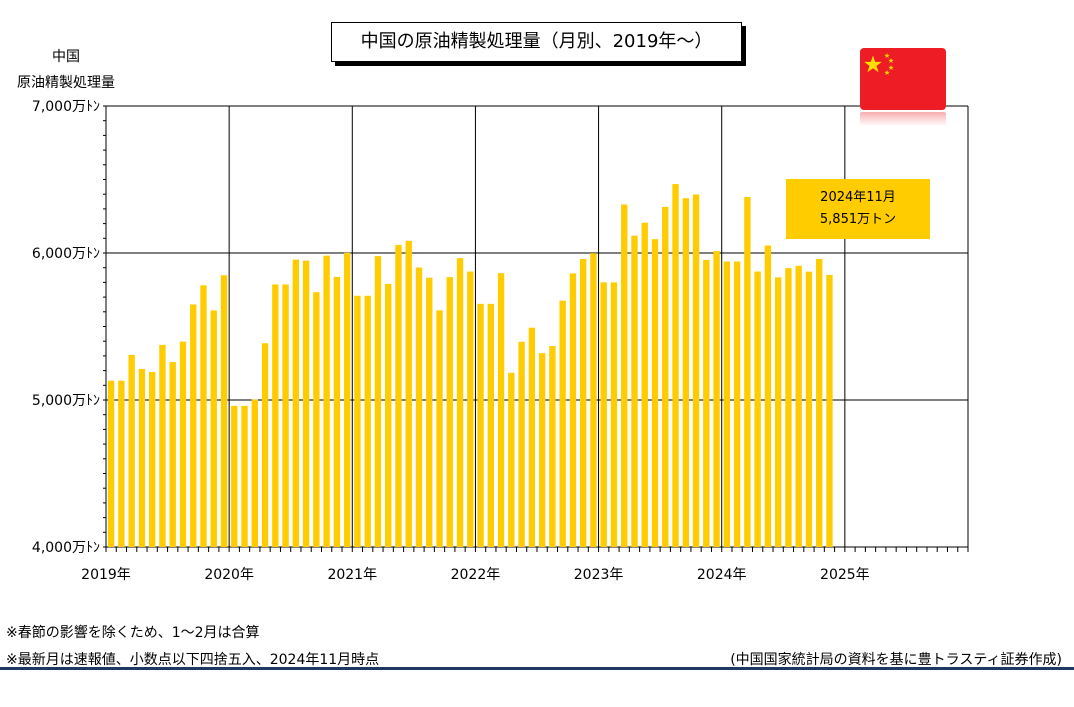 The height and width of the screenshot is (707, 1074). Describe the element at coordinates (599, 575) in the screenshot. I see `x-tick-label: 2023年` at that location.